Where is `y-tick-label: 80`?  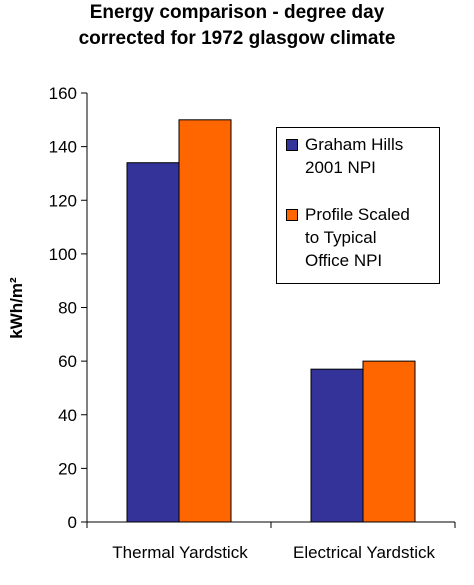
y-tick-label: 80 is located at coordinates (67, 308).